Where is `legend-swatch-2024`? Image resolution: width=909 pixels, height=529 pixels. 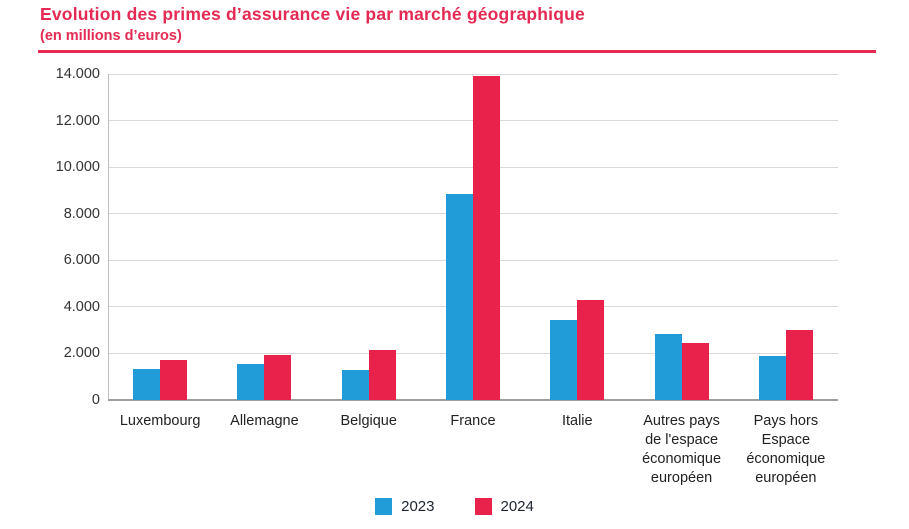 legend-swatch-2024 is located at coordinates (483, 506).